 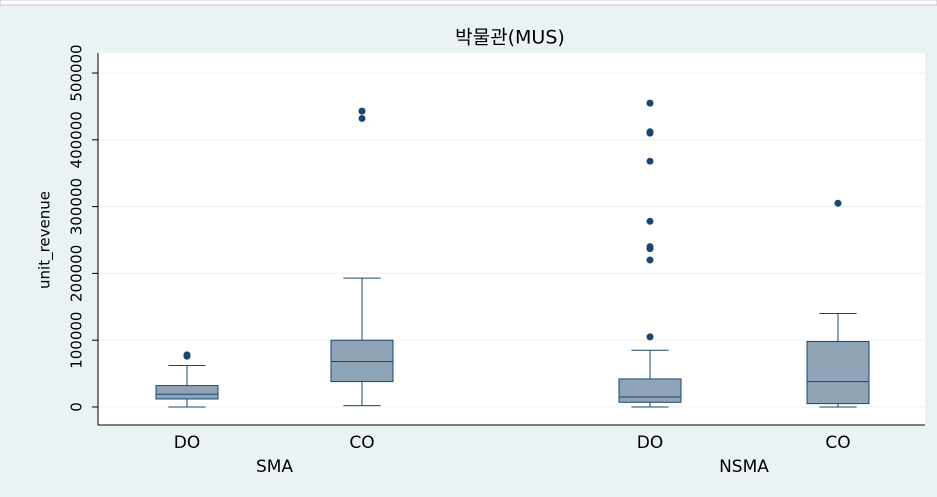 I want to click on y-tick-label: 300000, so click(x=77, y=206).